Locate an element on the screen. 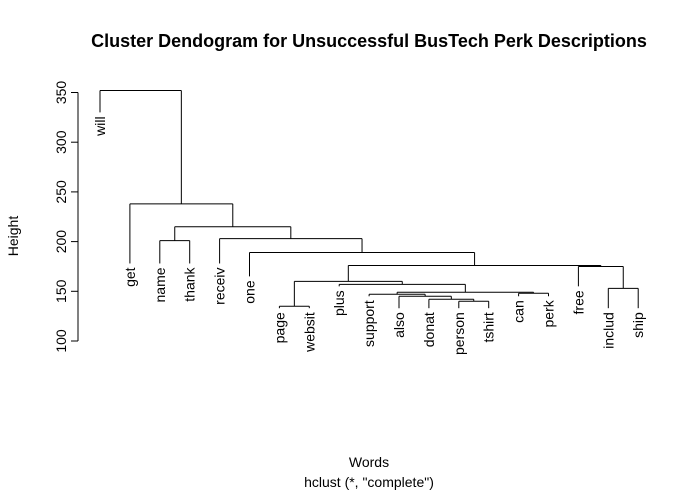 The image size is (700, 493). y-axis: 100 150 200 250 300 350 is located at coordinates (66, 217).